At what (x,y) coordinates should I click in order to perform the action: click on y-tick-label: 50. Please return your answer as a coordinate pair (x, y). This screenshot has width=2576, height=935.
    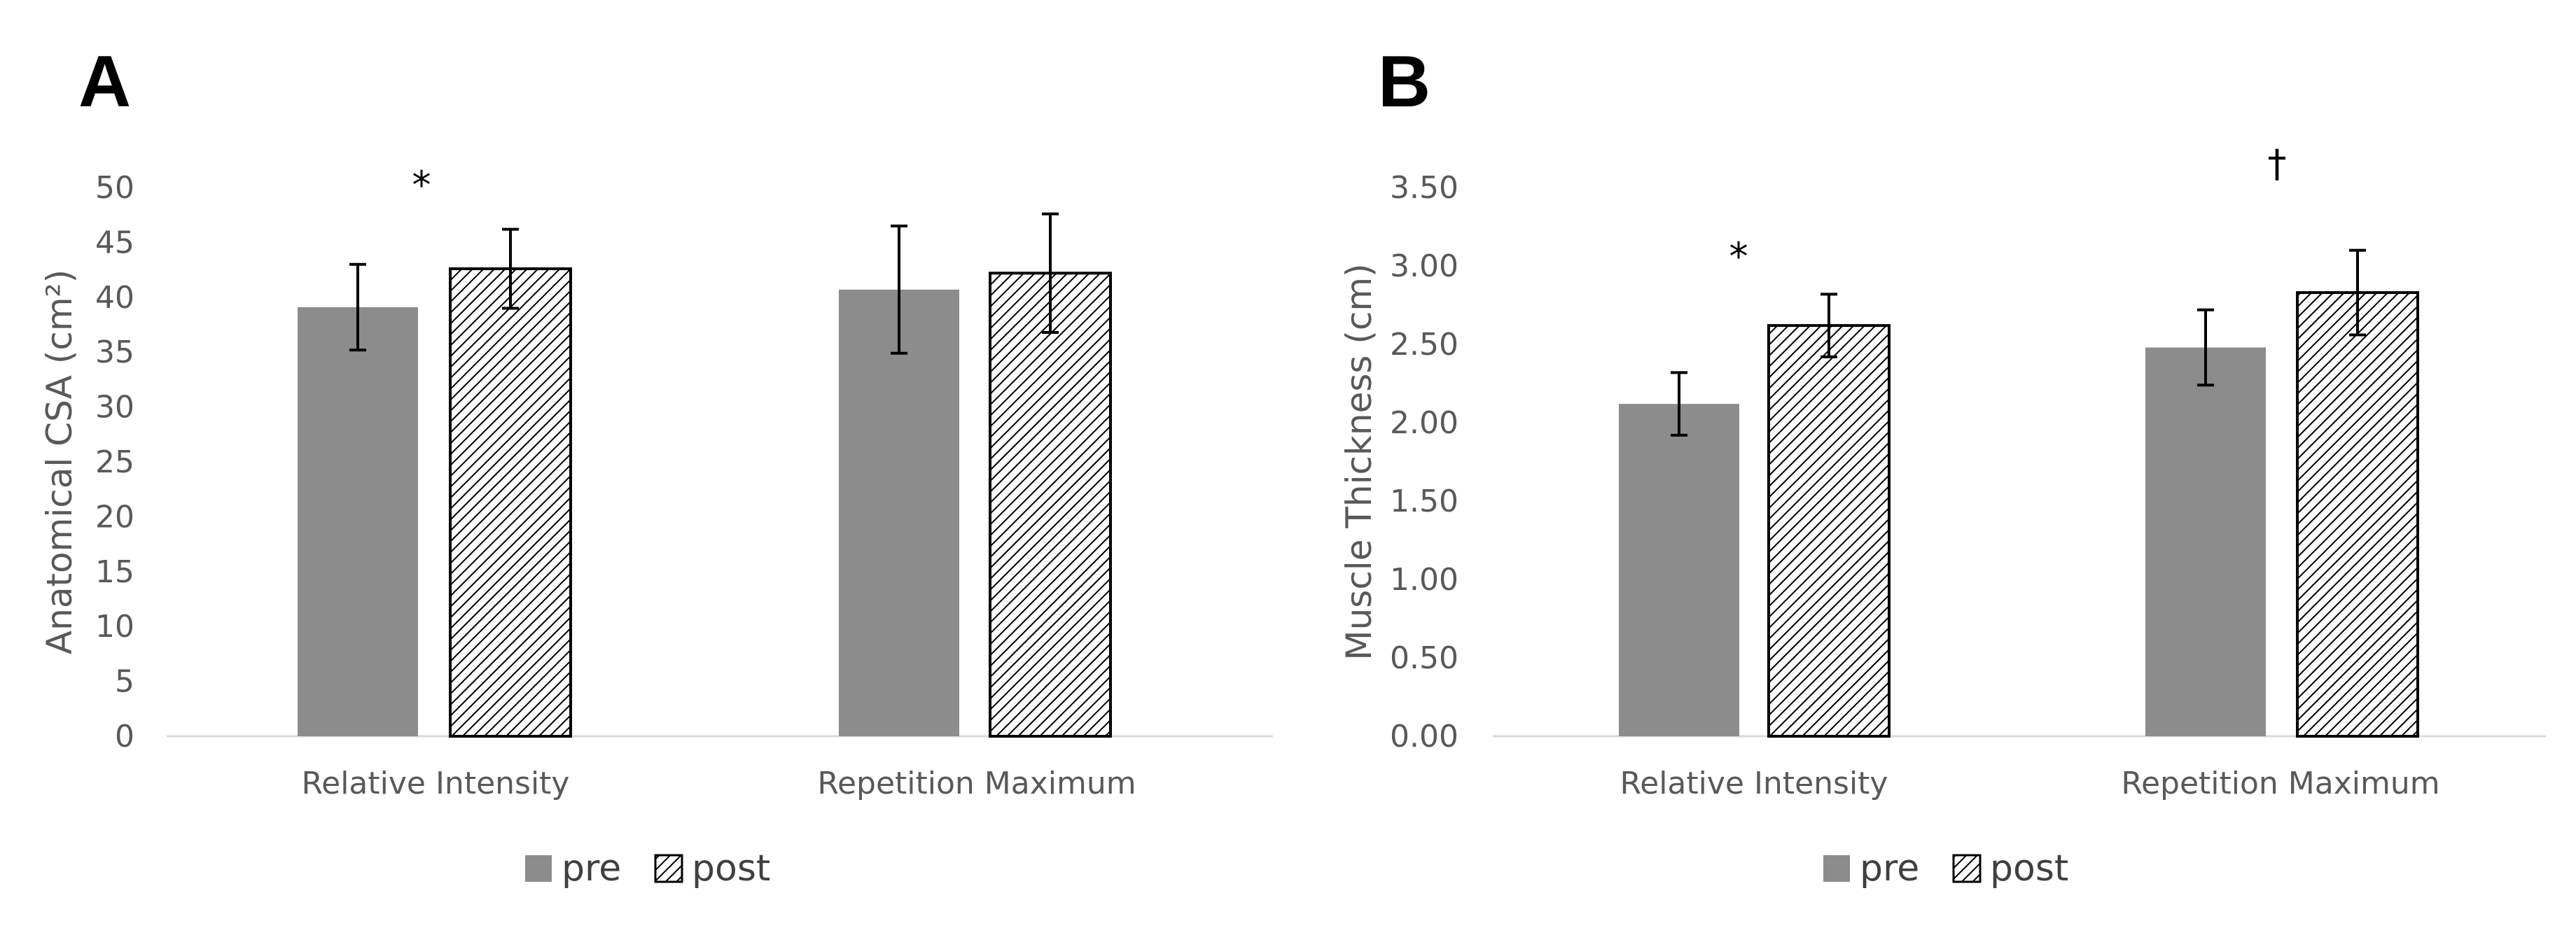
    Looking at the image, I should click on (114, 188).